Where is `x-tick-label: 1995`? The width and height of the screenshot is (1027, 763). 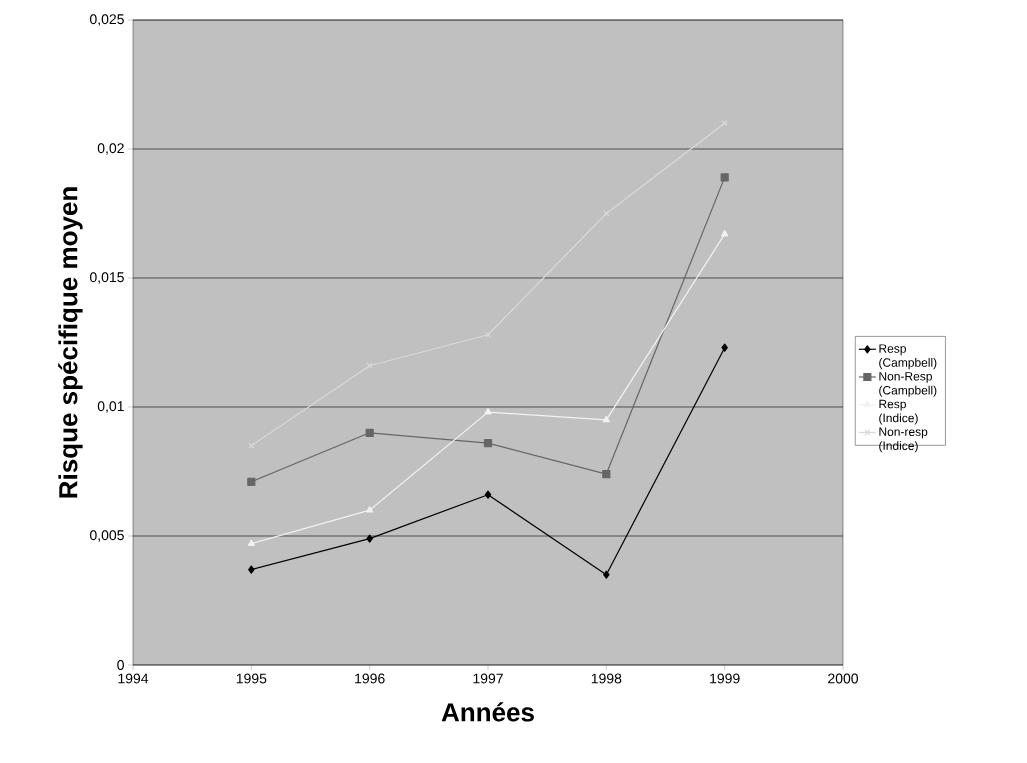 x-tick-label: 1995 is located at coordinates (251, 678).